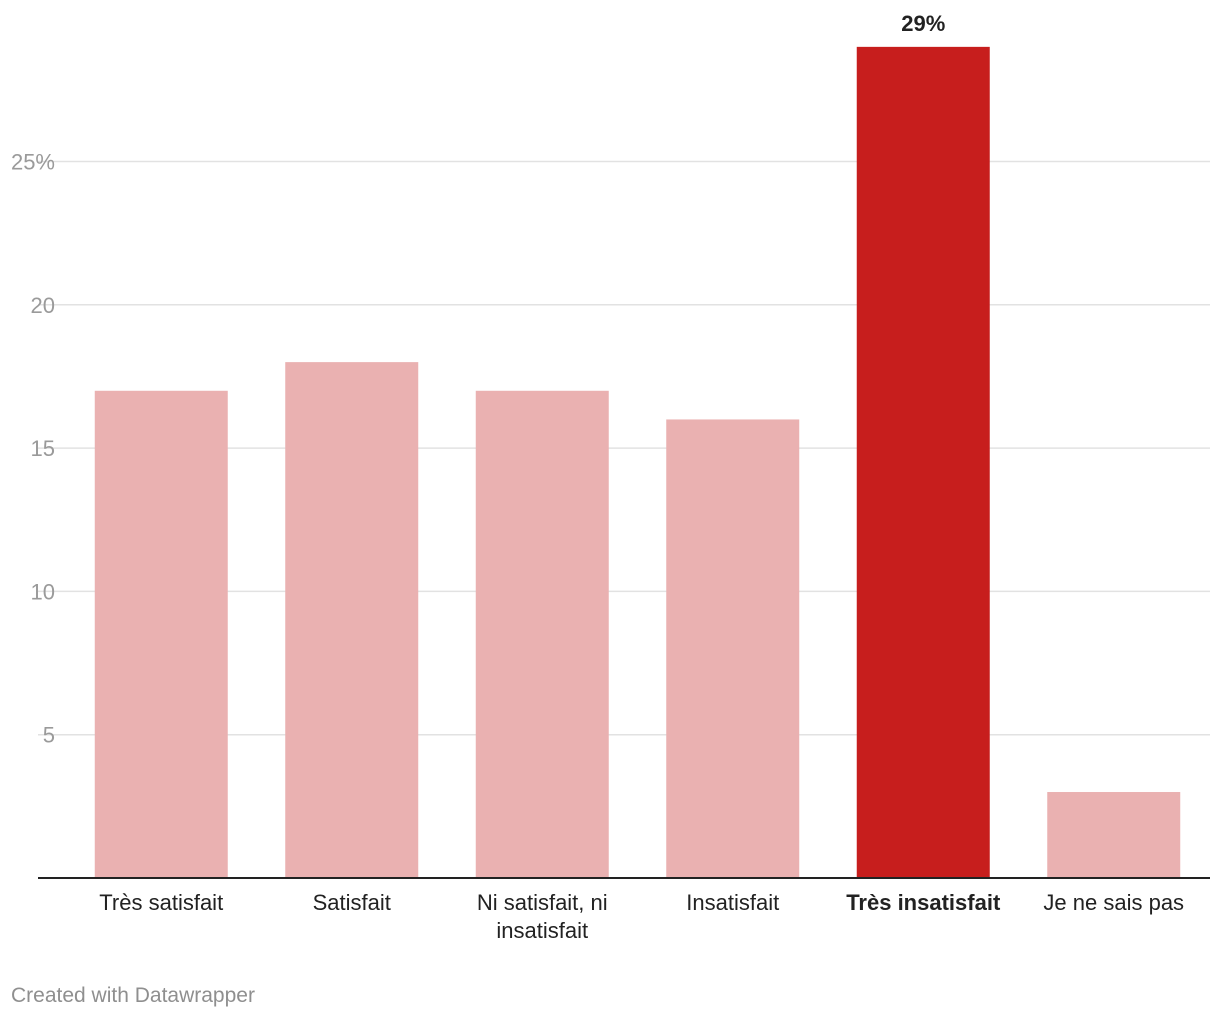 This screenshot has height=1020, width=1220. What do you see at coordinates (43, 305) in the screenshot?
I see `y-tick-label: 20` at bounding box center [43, 305].